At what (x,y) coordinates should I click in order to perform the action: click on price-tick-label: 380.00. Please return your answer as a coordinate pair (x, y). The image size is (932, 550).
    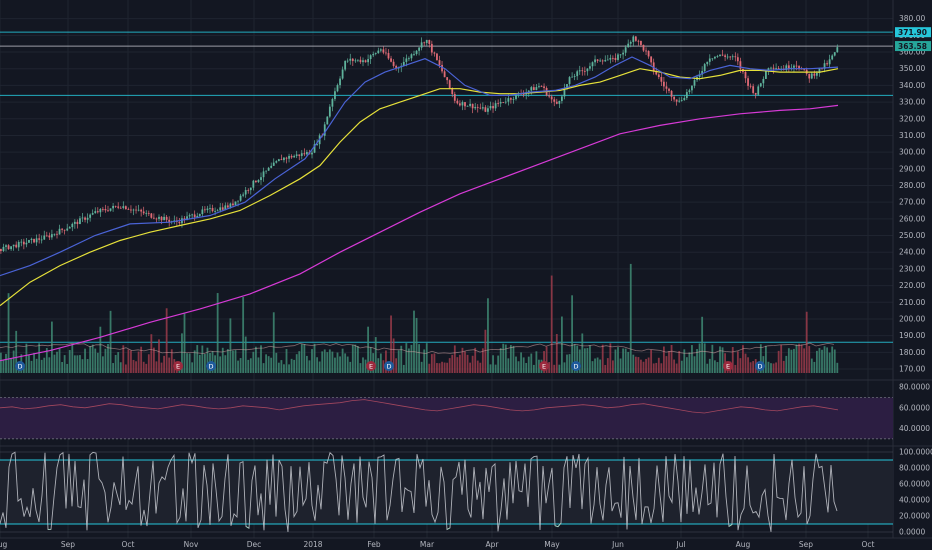
    Looking at the image, I should click on (912, 18).